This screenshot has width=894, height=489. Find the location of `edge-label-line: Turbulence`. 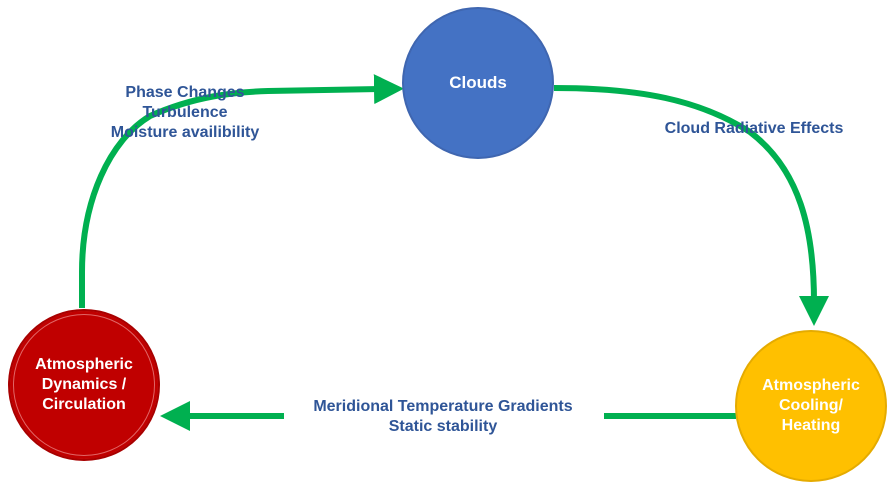

edge-label-line: Turbulence is located at coordinates (185, 112).